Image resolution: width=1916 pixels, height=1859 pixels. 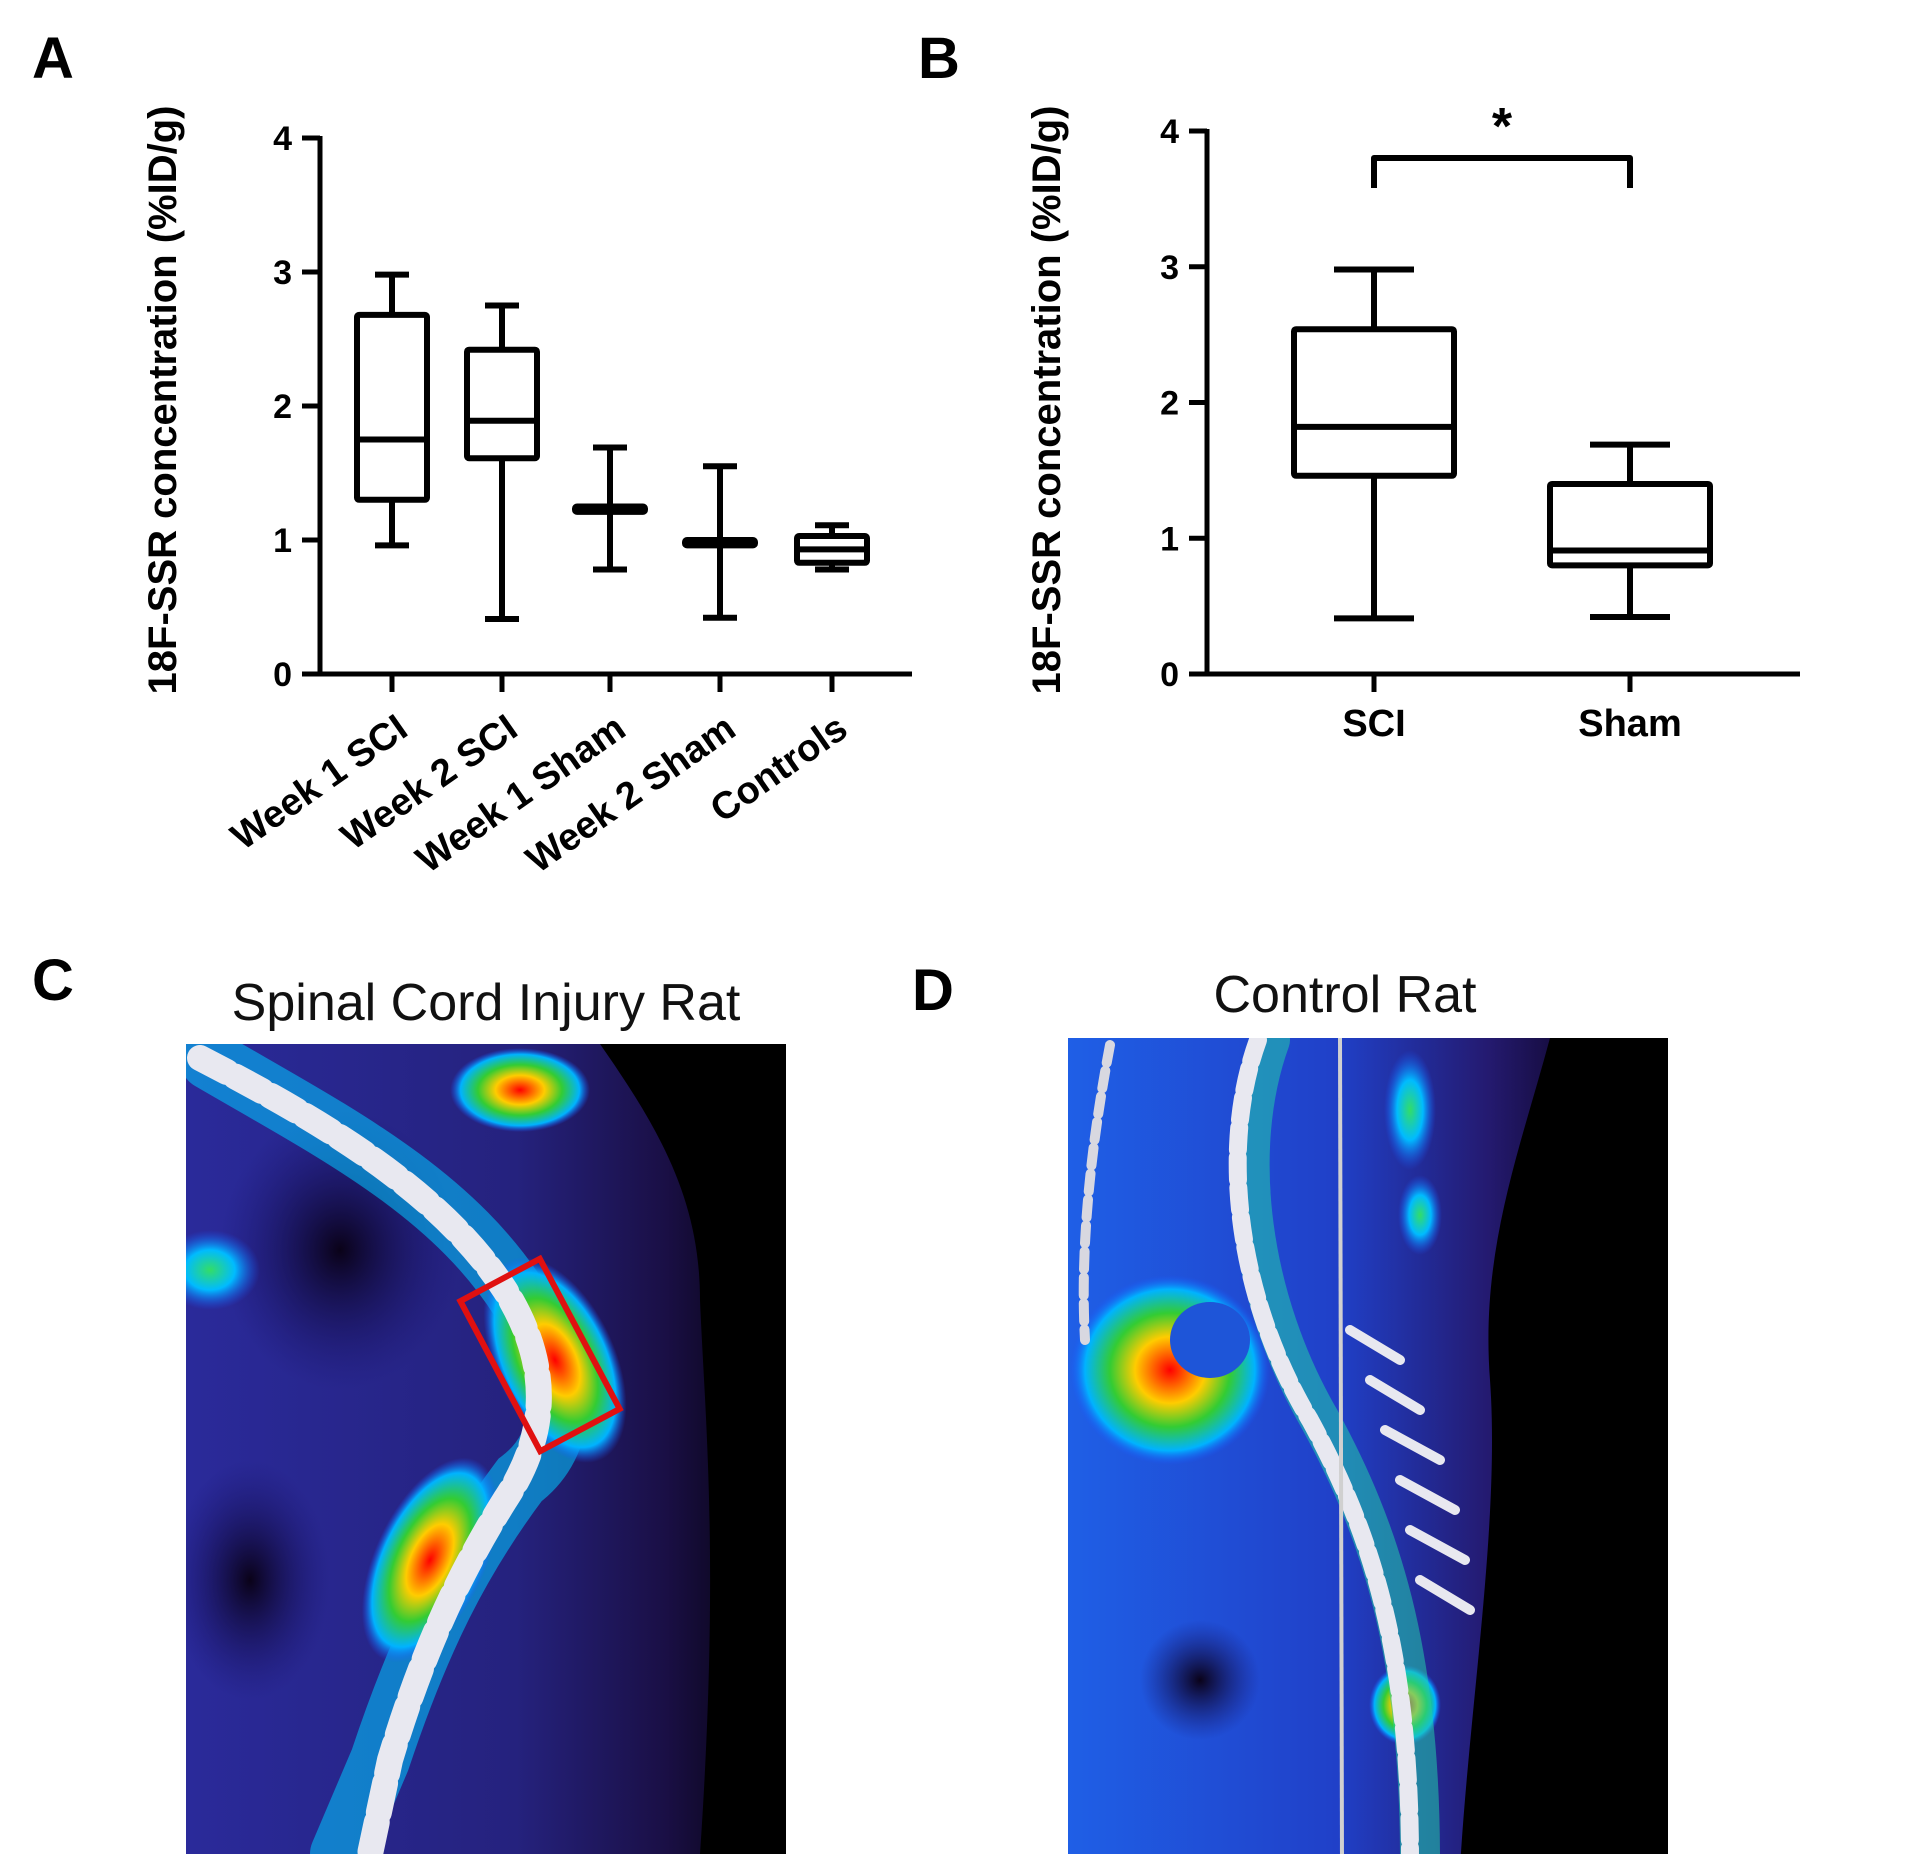 I want to click on image-c-dark-region, so click(x=258, y=1580).